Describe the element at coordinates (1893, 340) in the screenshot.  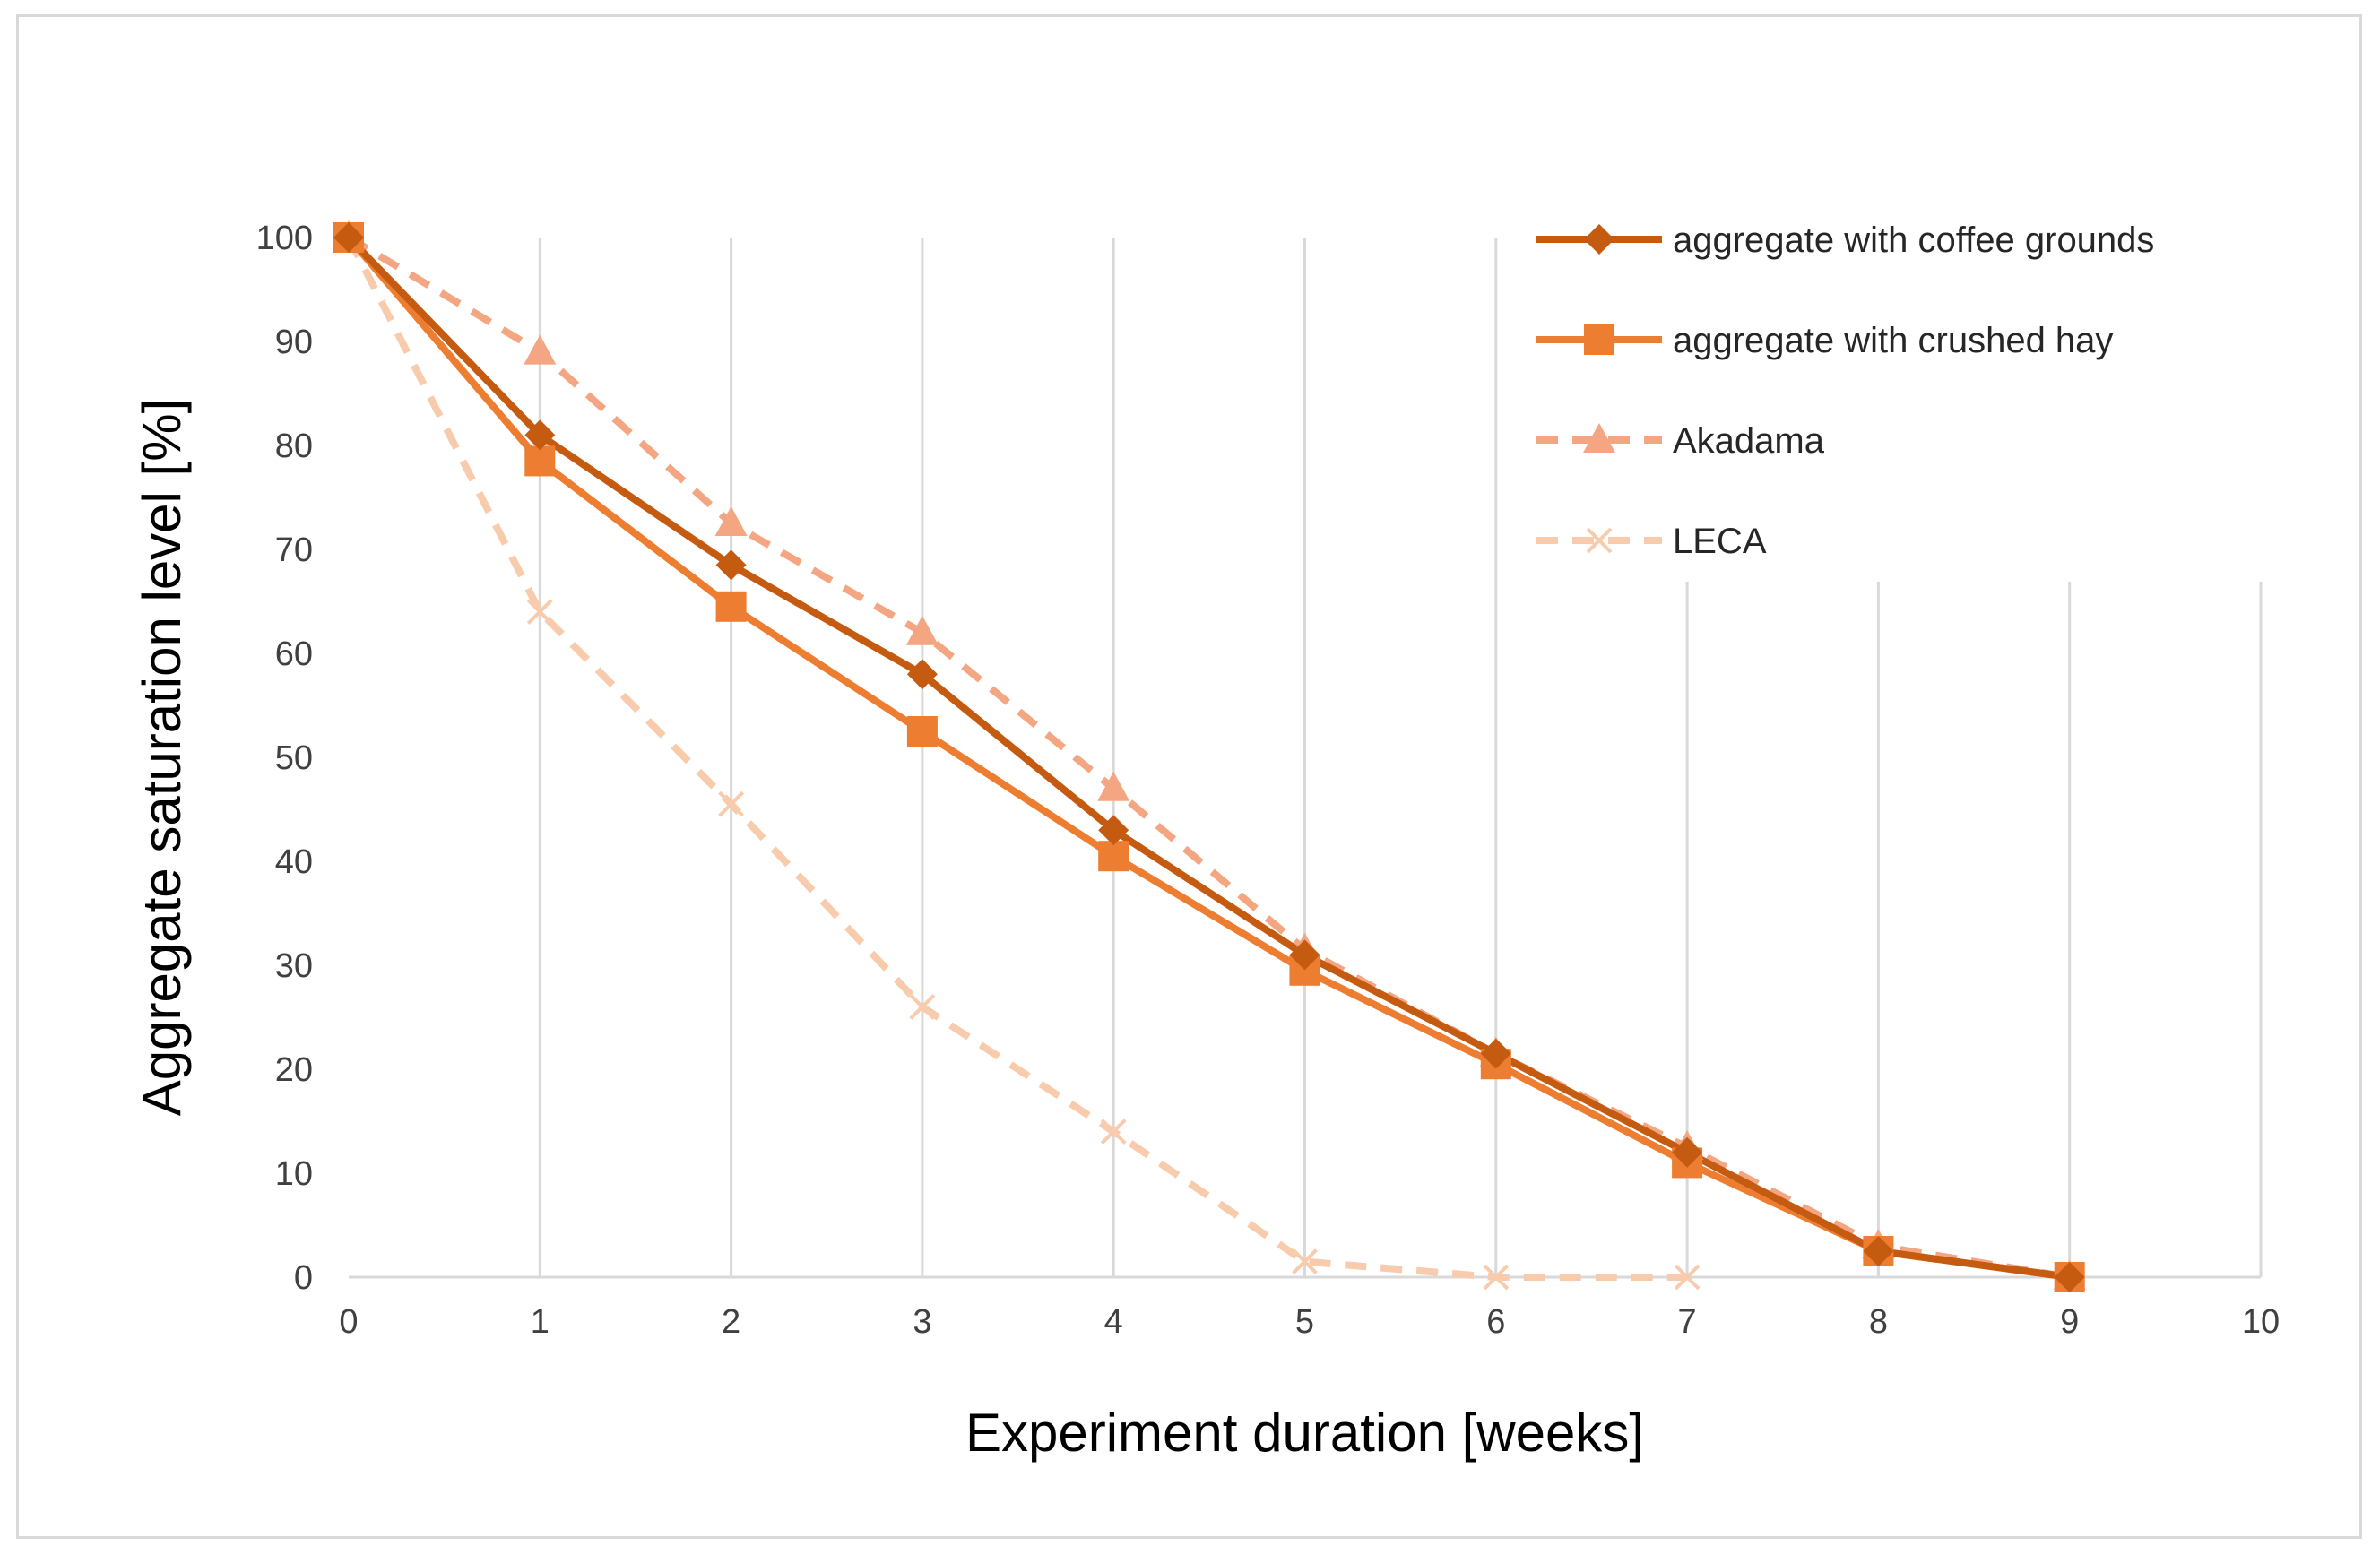
I see `legend-label-2: aggregate with crushed hay` at that location.